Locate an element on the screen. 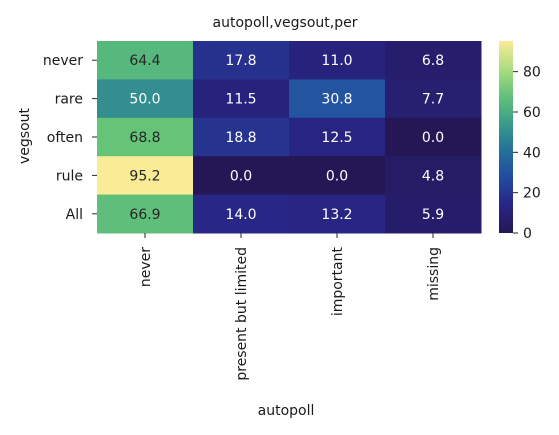  colorbar-tick-label: 20 is located at coordinates (532, 194).